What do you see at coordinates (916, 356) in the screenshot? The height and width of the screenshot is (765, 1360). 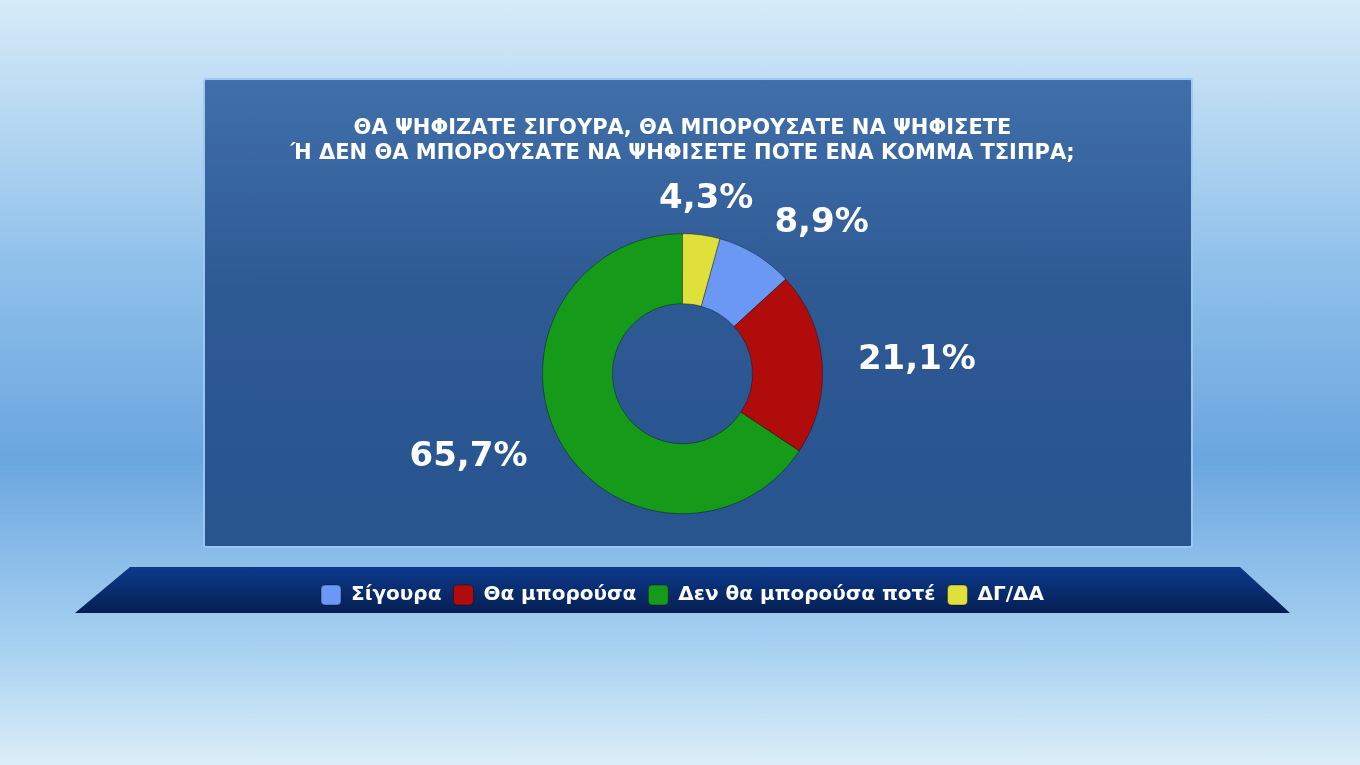 I see `data-label: 21,1%` at bounding box center [916, 356].